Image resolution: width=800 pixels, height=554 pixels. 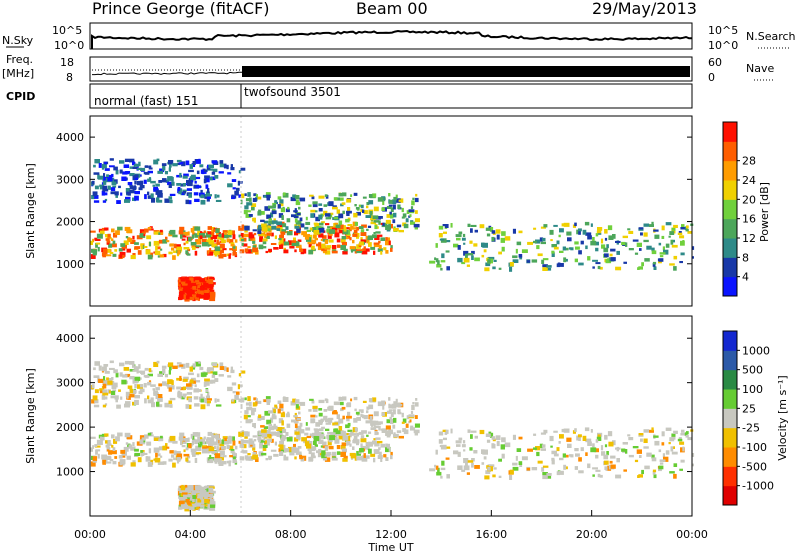 I want to click on power-colorbar-tick-1: 8, so click(x=745, y=257).